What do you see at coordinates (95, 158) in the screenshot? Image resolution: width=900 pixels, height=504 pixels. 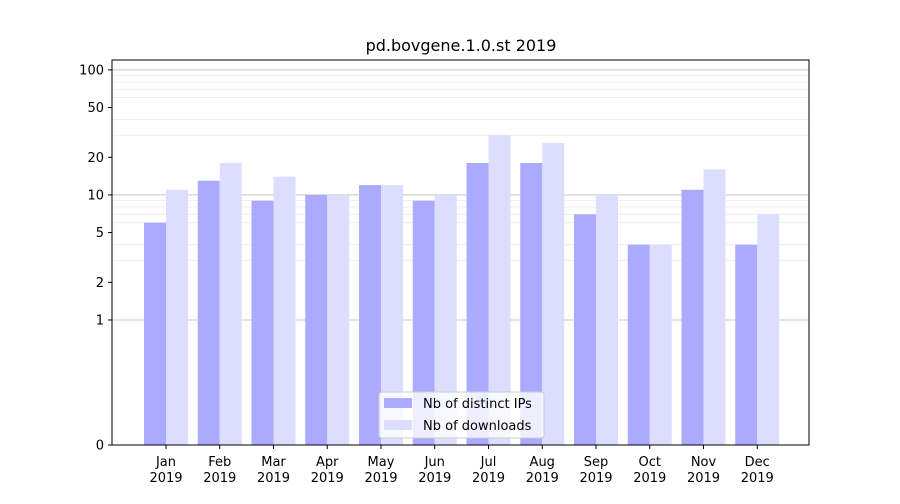 I see `y-tick-label: 20` at bounding box center [95, 158].